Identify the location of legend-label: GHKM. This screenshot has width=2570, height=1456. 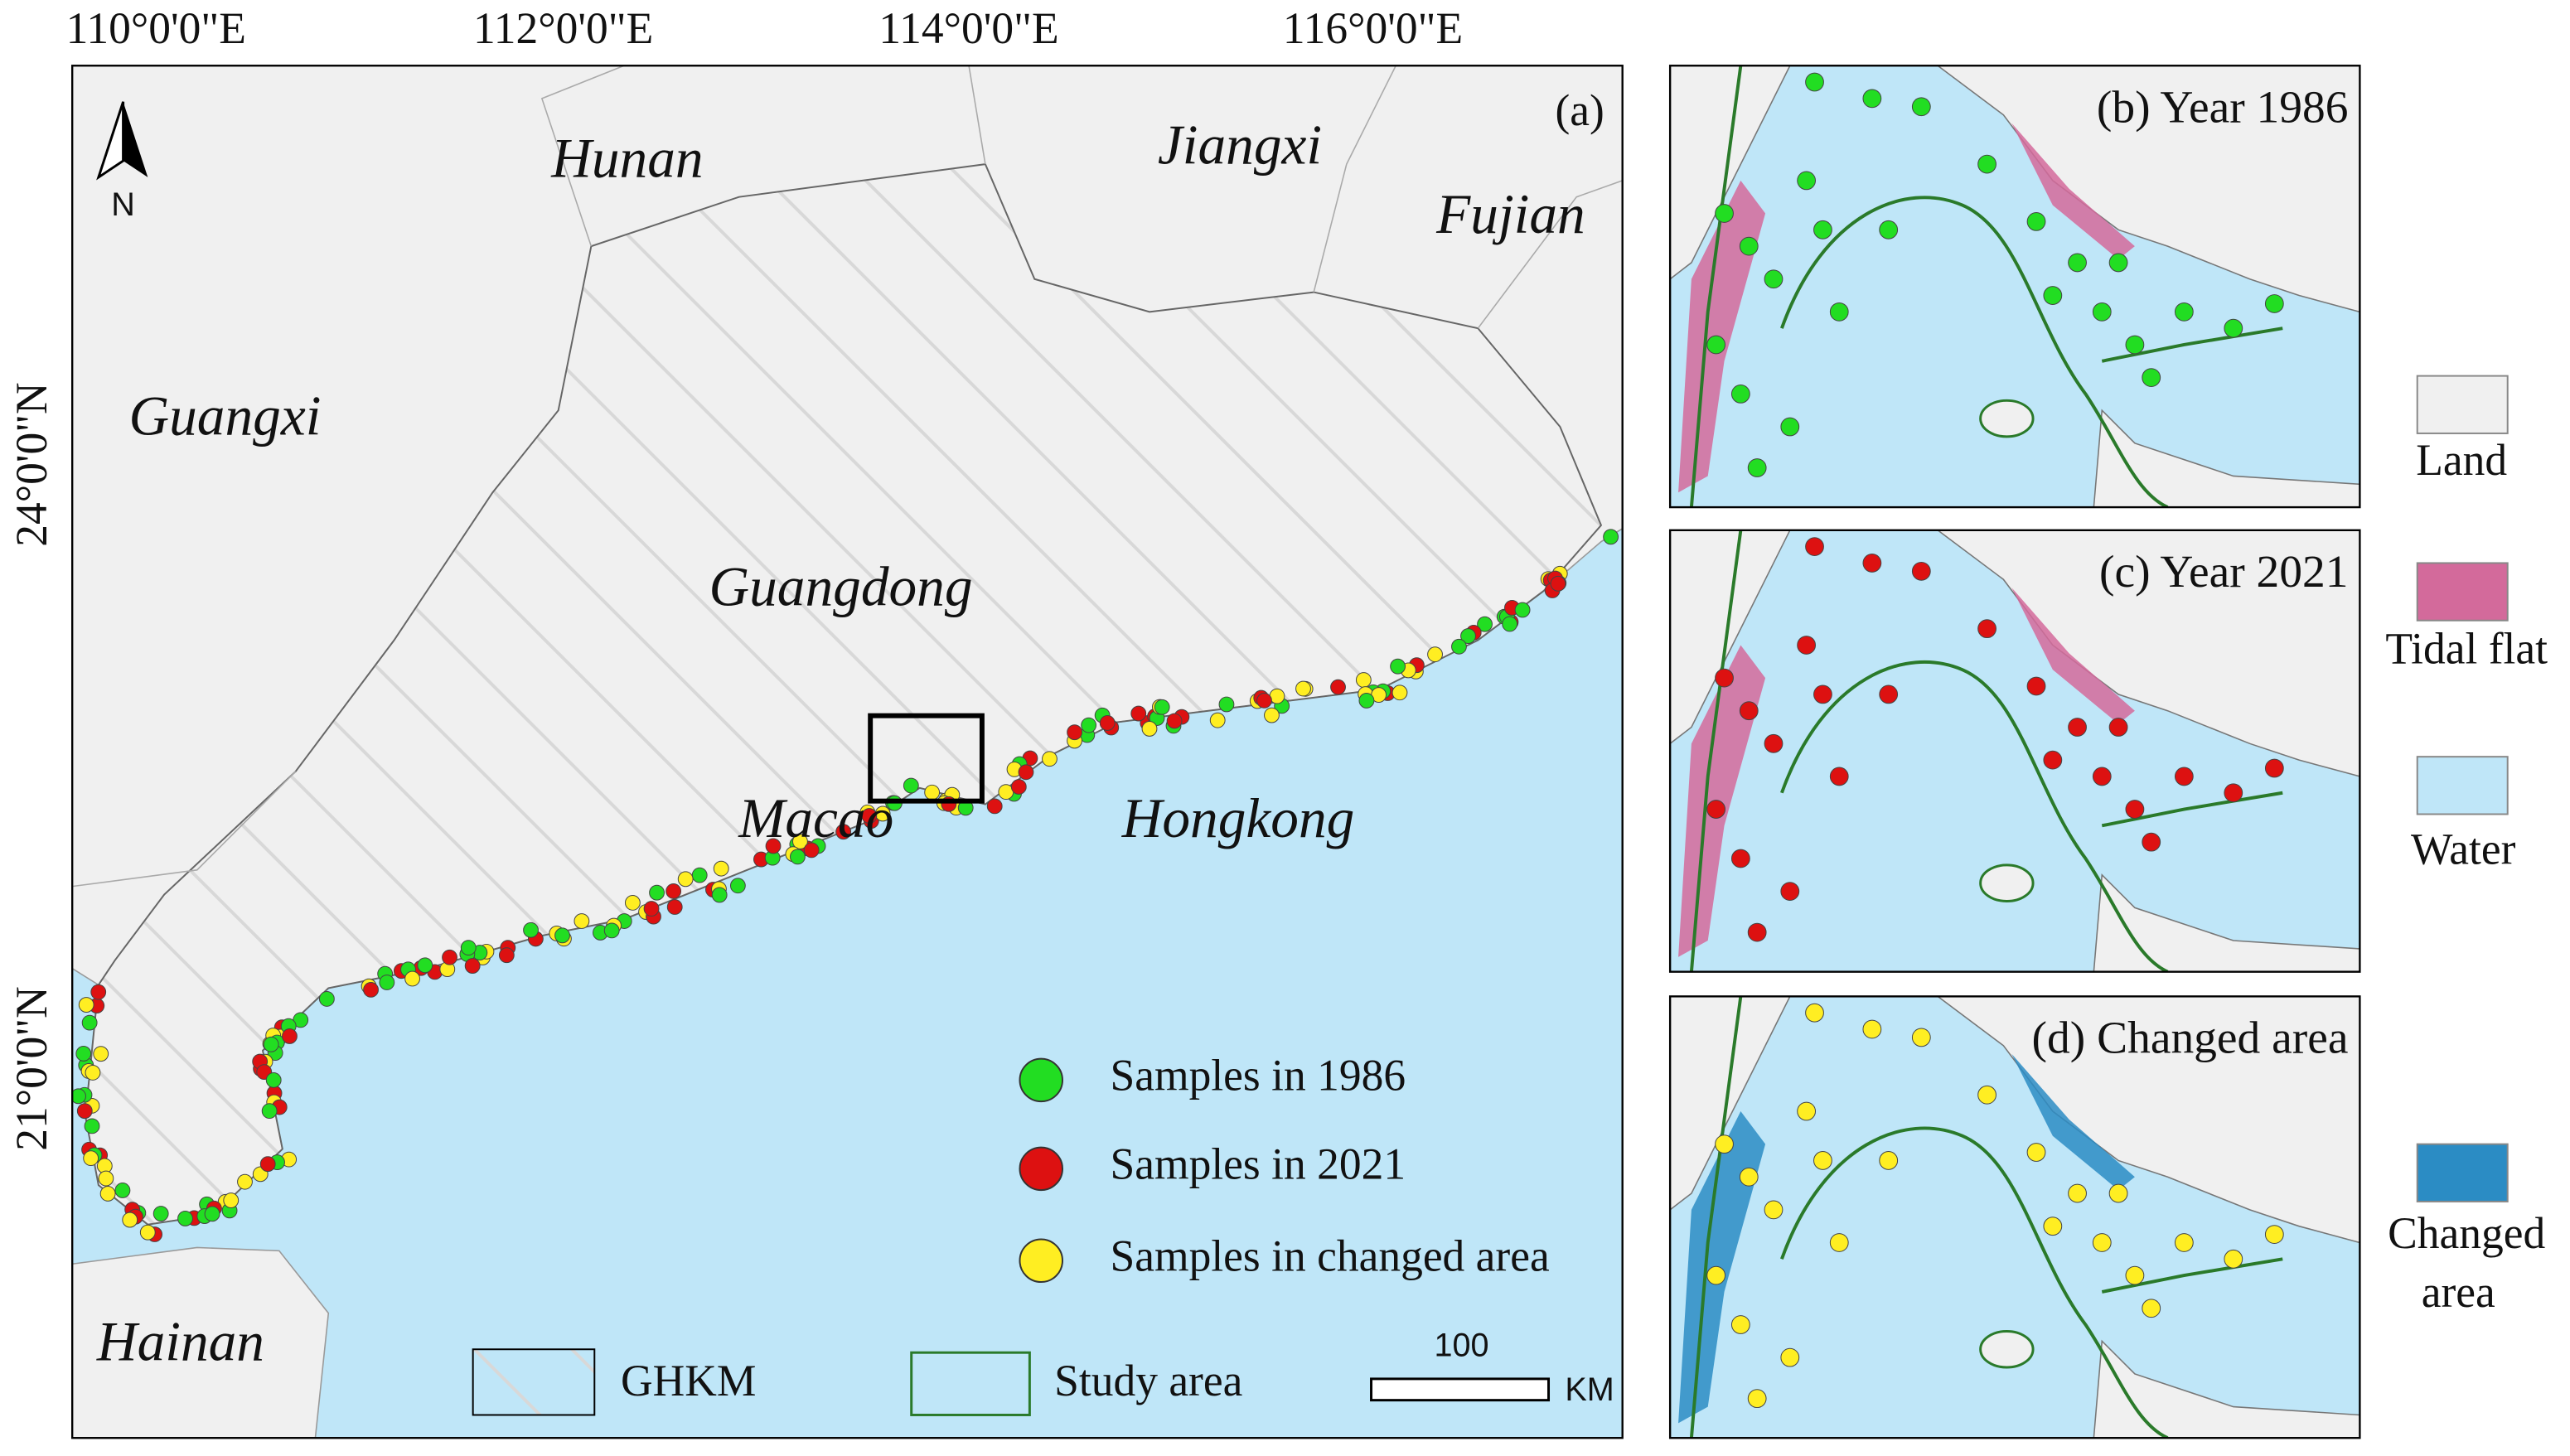
(688, 1380).